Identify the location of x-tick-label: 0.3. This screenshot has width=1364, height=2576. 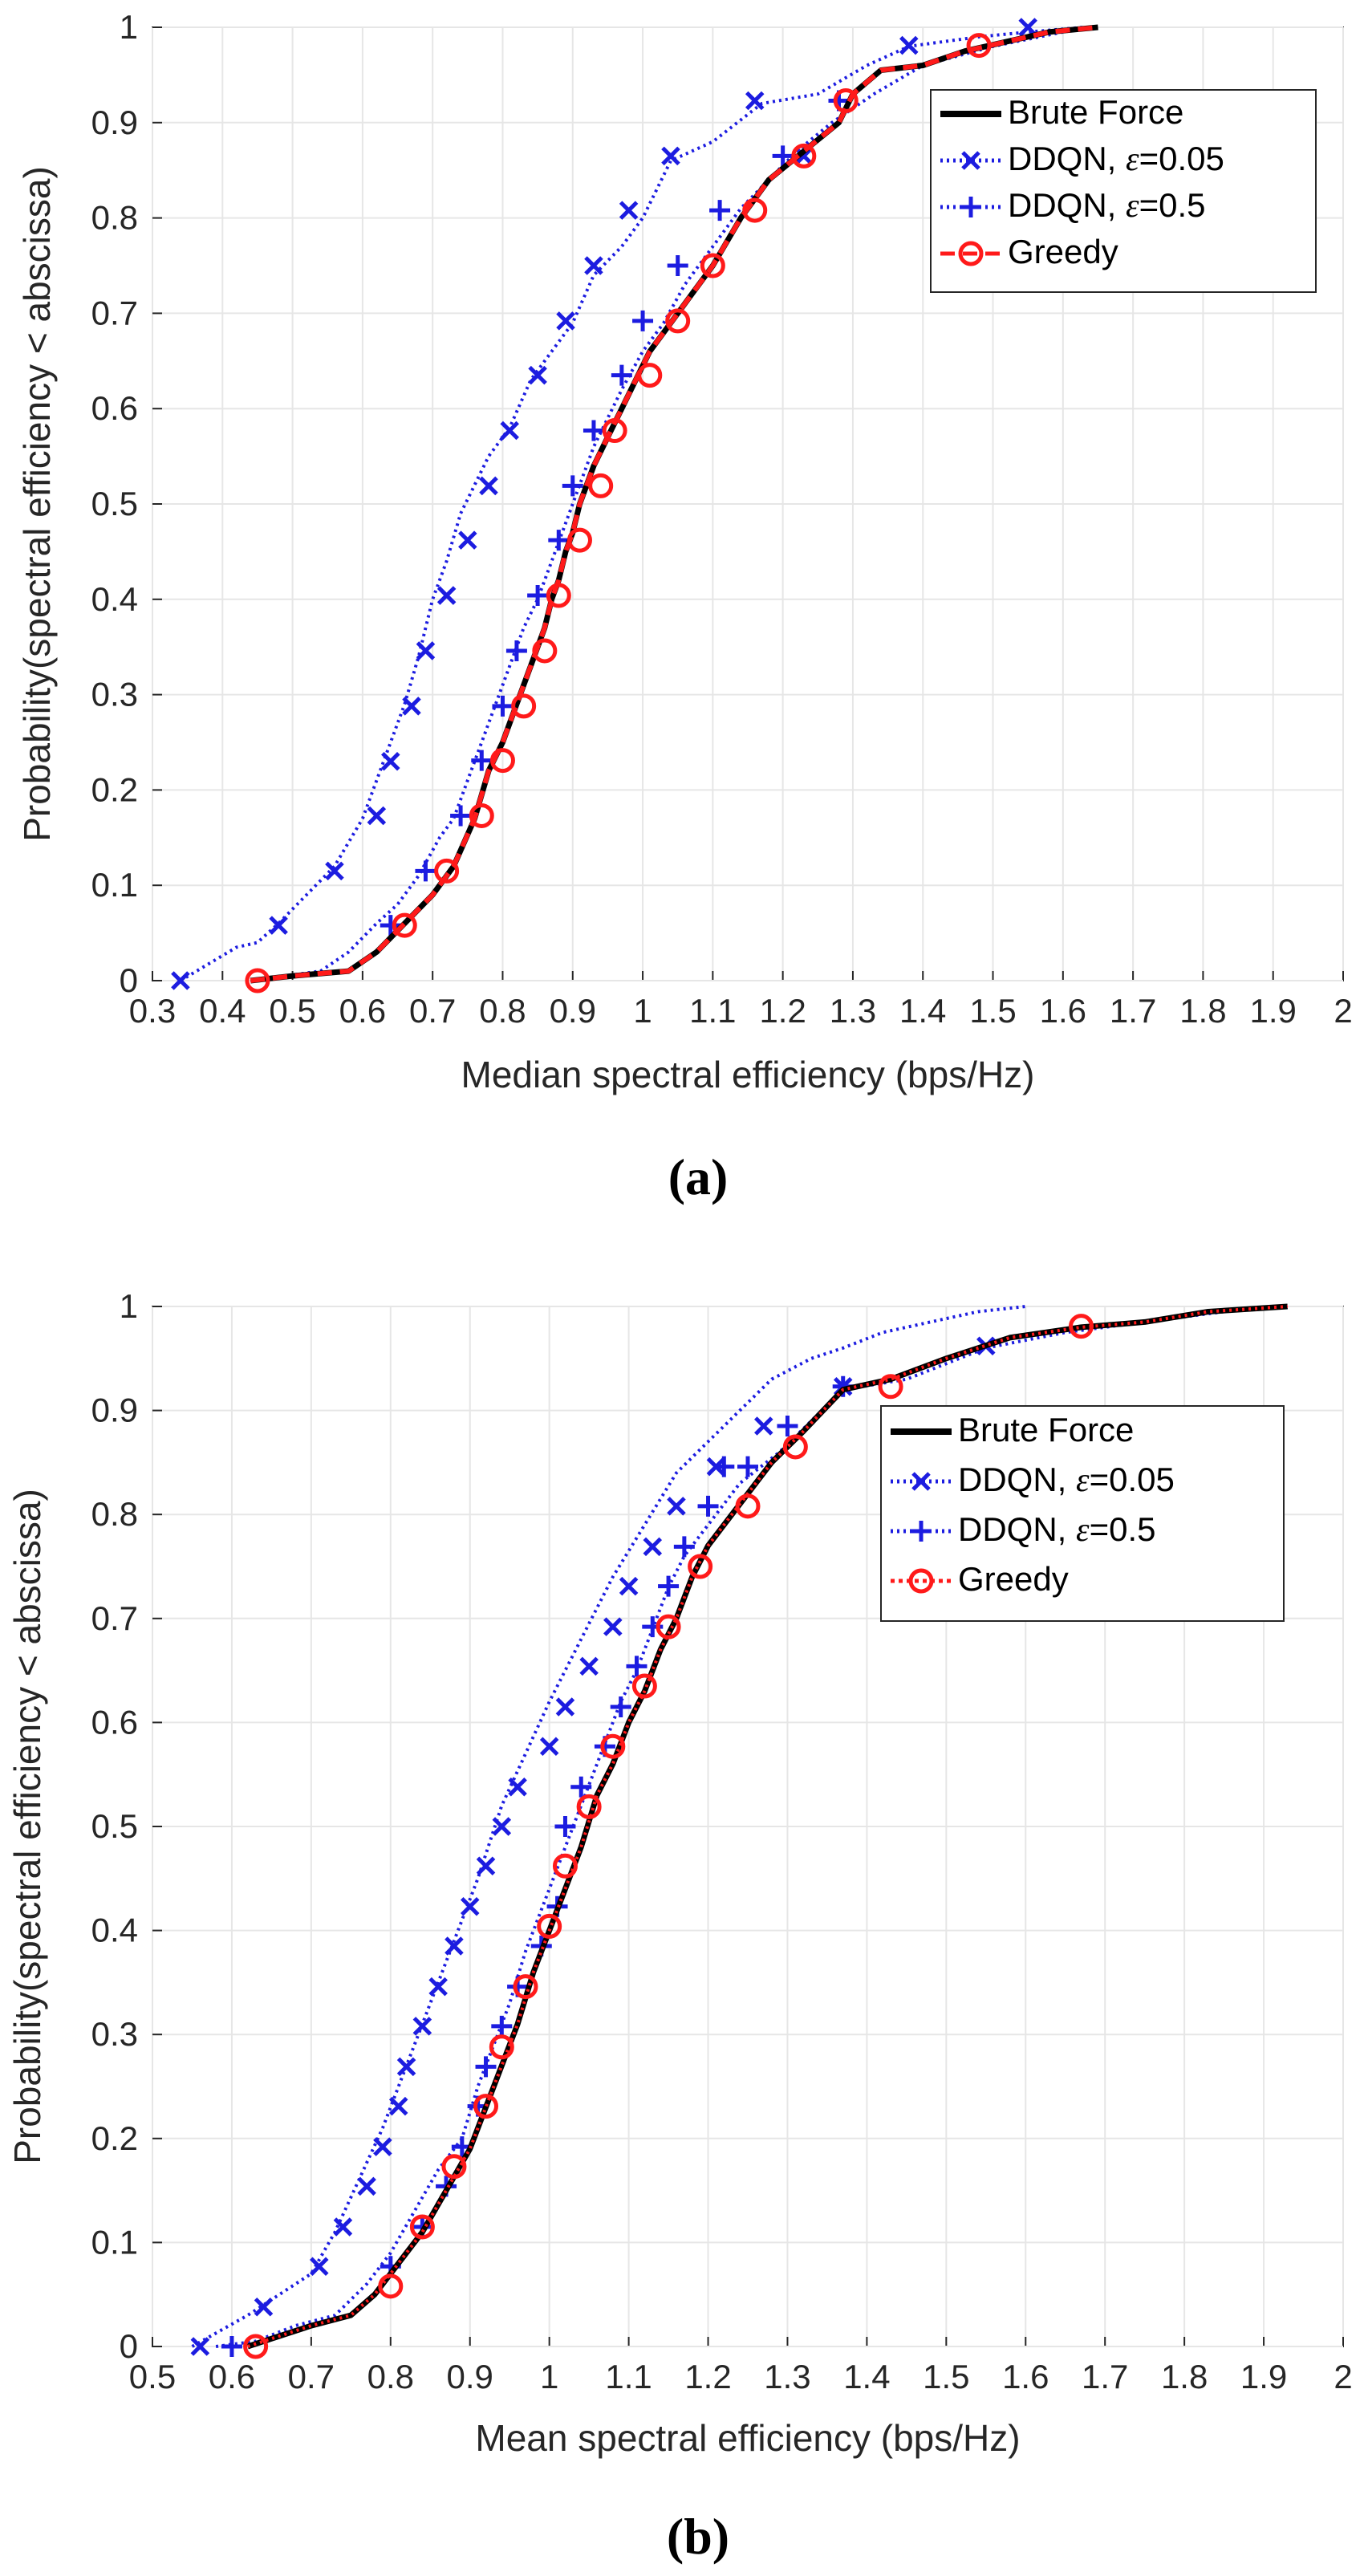
(152, 1011).